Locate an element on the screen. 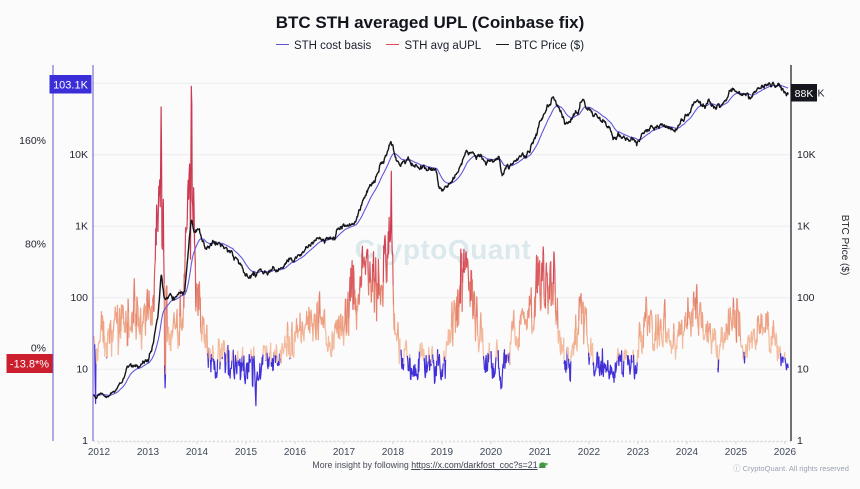  svg-text: 2022 is located at coordinates (589, 452).